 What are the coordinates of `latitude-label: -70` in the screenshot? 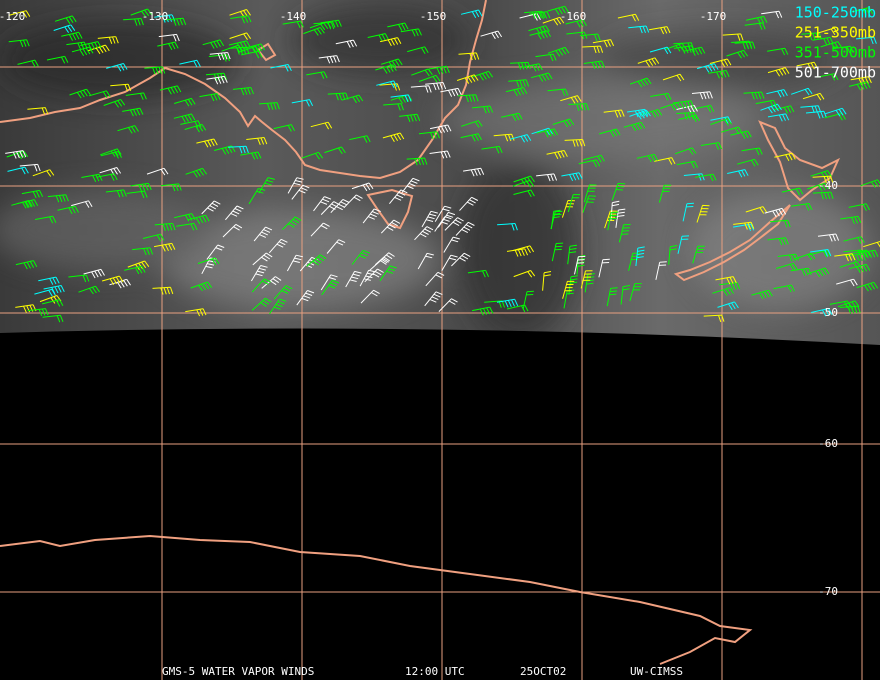 It's located at (828, 591).